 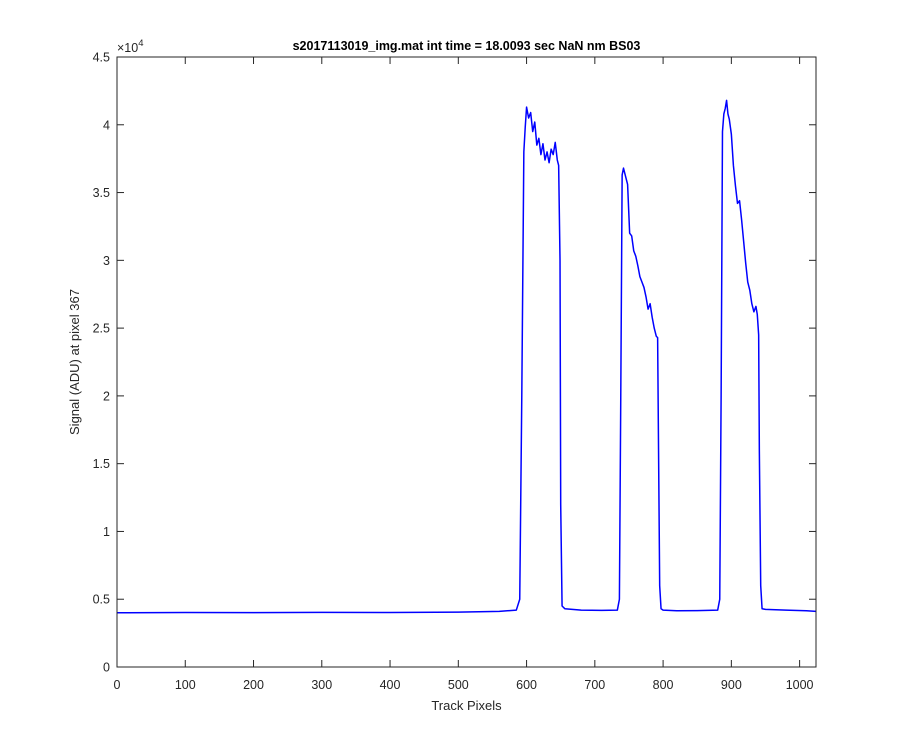 I want to click on y-axis-exponent-power: 4, so click(x=140, y=43).